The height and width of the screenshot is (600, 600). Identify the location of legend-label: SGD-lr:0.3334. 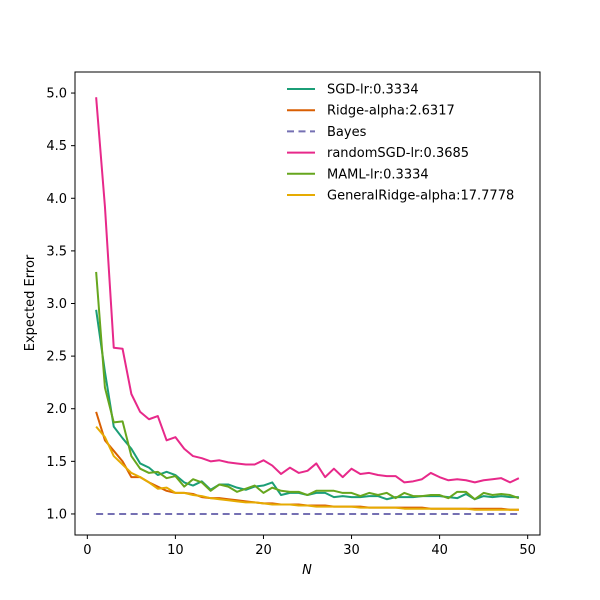
(373, 90).